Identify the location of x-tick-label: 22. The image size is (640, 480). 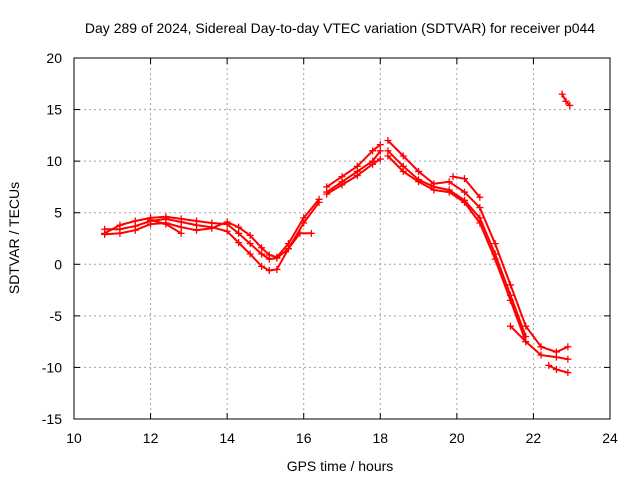
(534, 438).